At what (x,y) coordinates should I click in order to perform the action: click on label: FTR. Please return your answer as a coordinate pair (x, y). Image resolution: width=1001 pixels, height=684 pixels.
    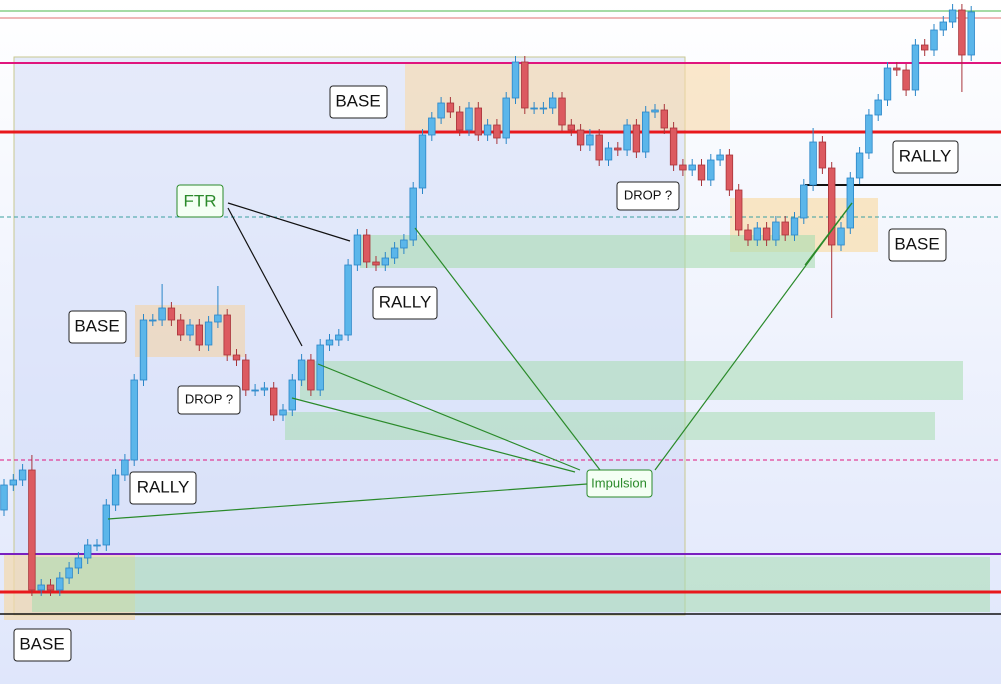
    Looking at the image, I should click on (199, 200).